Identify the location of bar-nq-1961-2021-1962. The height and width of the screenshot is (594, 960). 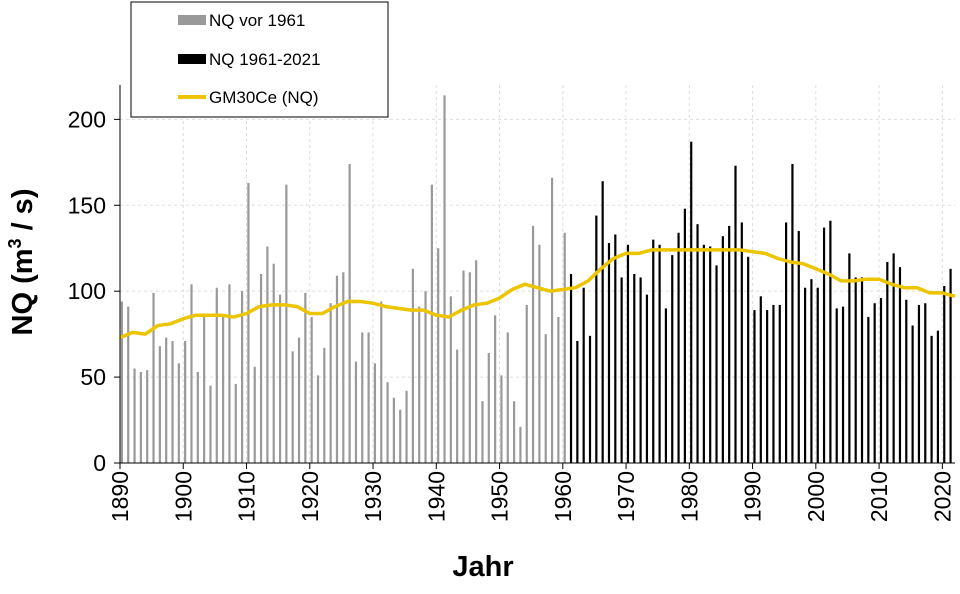
(577, 402).